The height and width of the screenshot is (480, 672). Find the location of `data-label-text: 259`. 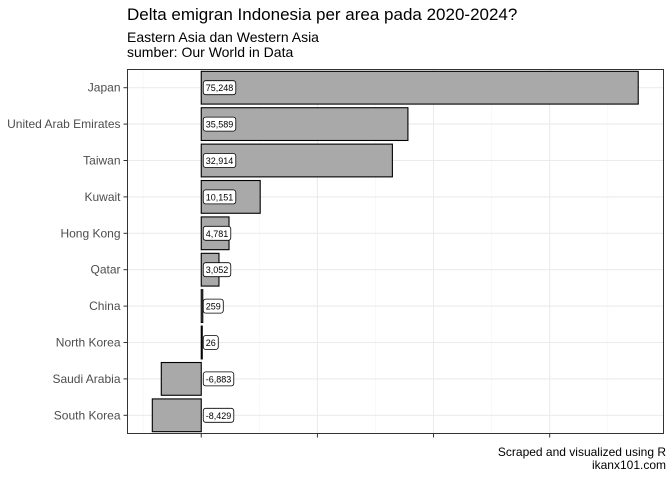

data-label-text: 259 is located at coordinates (213, 307).